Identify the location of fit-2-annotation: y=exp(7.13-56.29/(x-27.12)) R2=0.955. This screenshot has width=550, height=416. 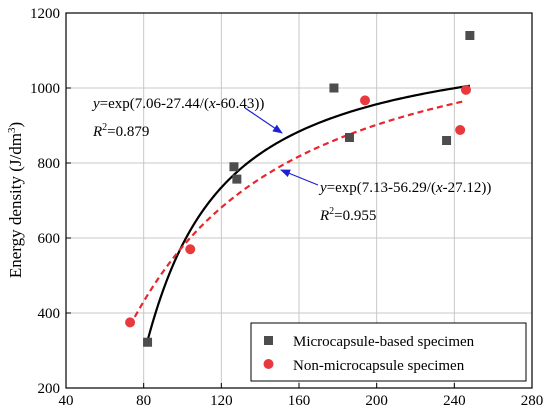
(385, 196).